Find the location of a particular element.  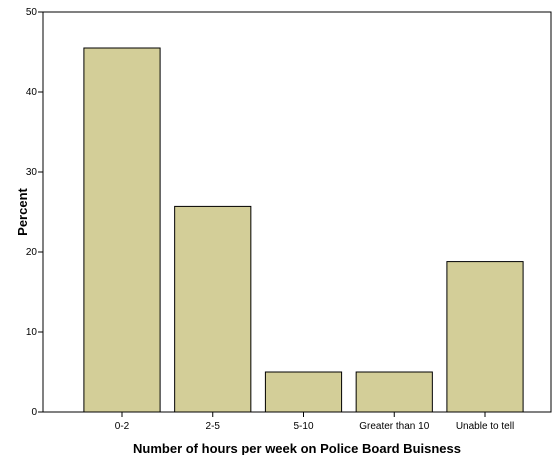

y-tick-label: 50 is located at coordinates (32, 12).